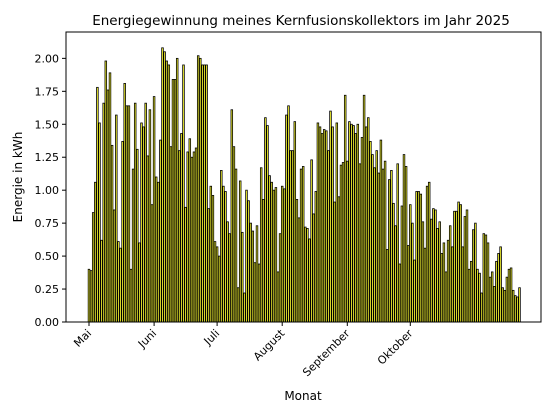 This screenshot has width=554, height=416. I want to click on y-tick-label: 1.50, so click(47, 124).